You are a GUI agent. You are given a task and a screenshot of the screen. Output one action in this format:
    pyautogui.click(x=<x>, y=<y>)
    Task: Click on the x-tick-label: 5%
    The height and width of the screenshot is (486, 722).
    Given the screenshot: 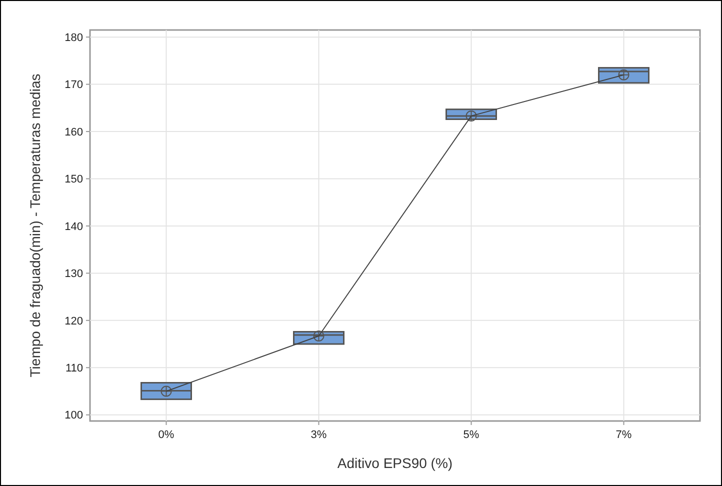 What is the action you would take?
    pyautogui.click(x=471, y=435)
    